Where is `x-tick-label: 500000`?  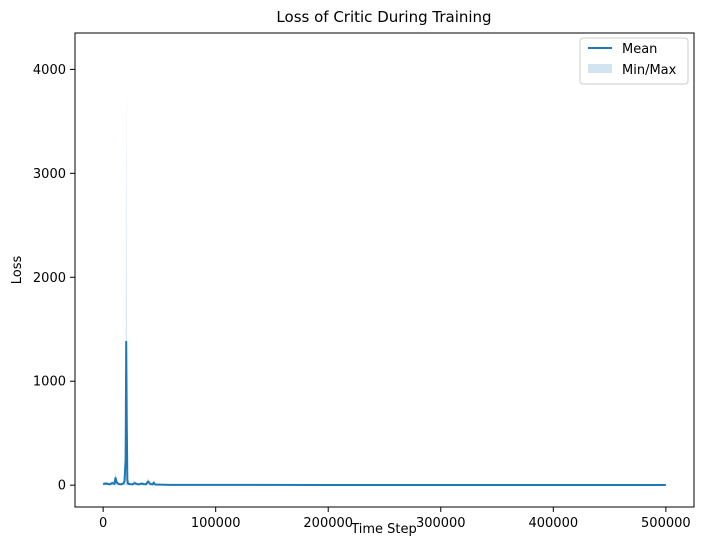 x-tick-label: 500000 is located at coordinates (666, 523).